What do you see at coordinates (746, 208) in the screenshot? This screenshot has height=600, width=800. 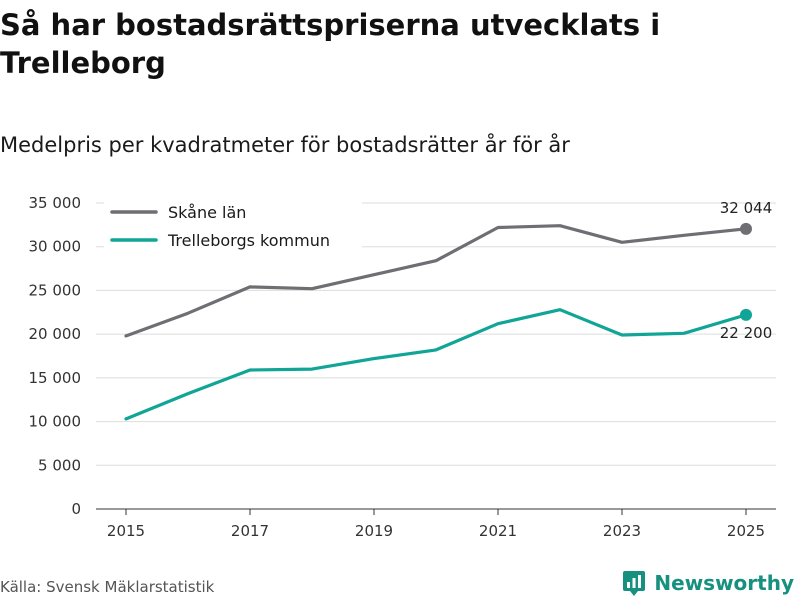 I see `end-value-label: 32 044` at bounding box center [746, 208].